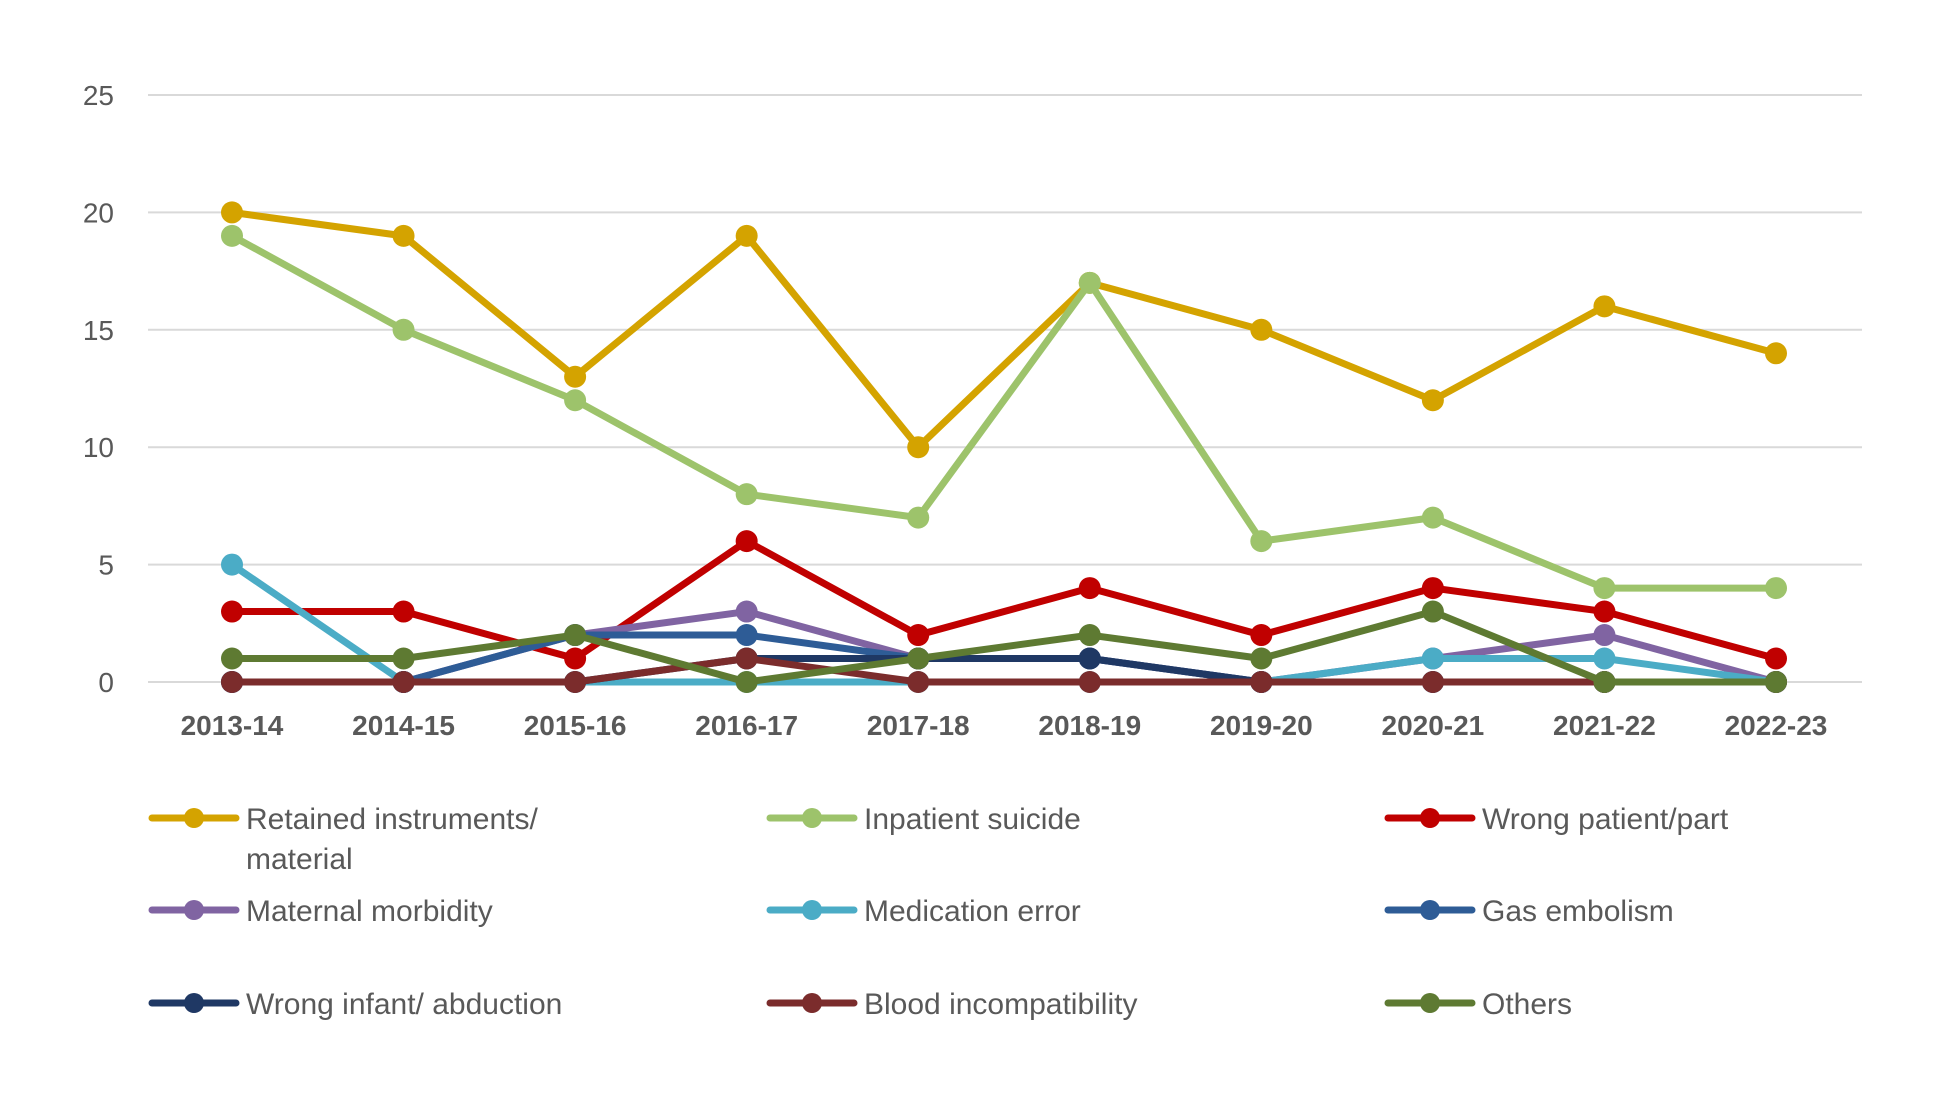 This screenshot has height=1096, width=1936. Describe the element at coordinates (98, 447) in the screenshot. I see `y-tick-label: 10` at that location.